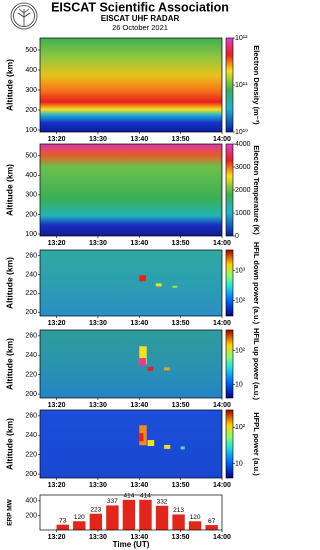 The image size is (320, 550). Describe the element at coordinates (237, 236) in the screenshot. I see `colorbar-tick-label: 0` at that location.